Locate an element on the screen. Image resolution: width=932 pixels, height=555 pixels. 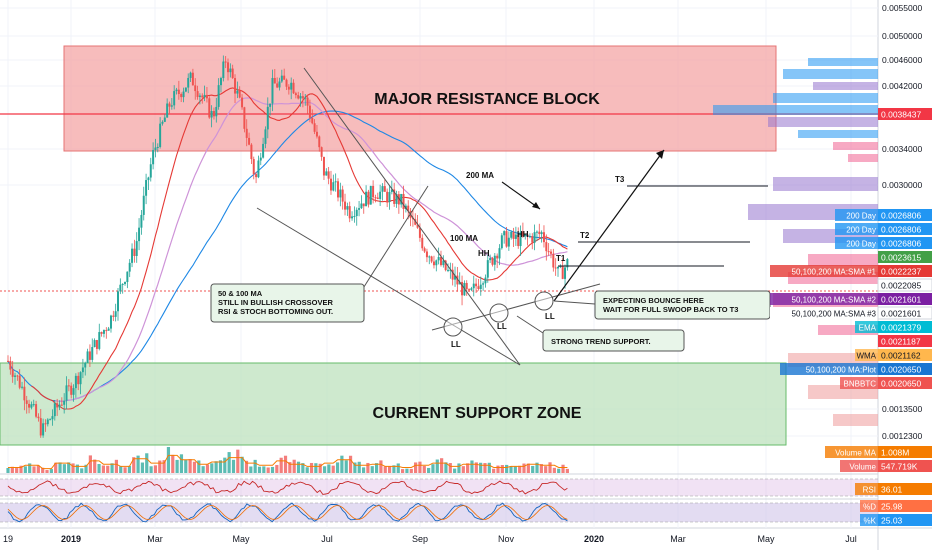
price-label-value: 0.0038437 is located at coordinates (901, 115).